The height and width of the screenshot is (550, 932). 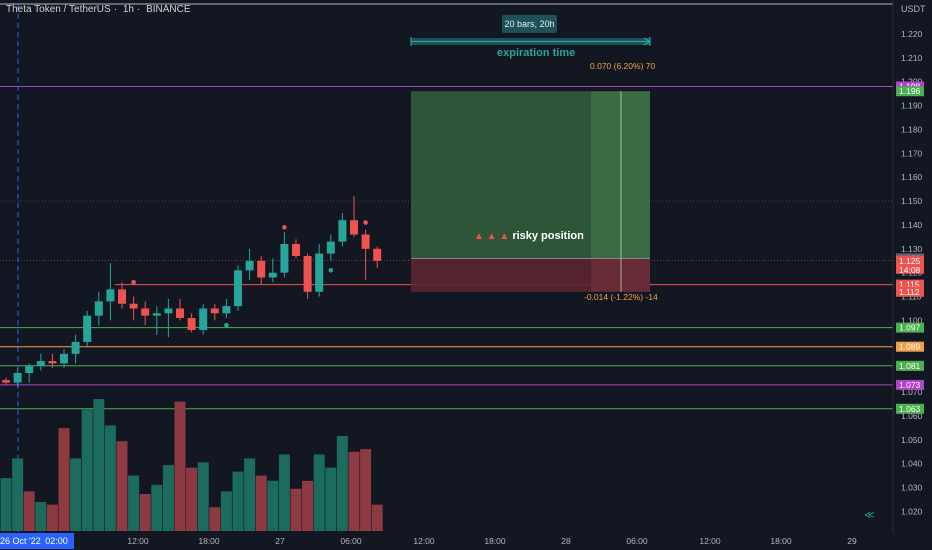 What do you see at coordinates (220, 287) in the screenshot?
I see `signal-markers` at bounding box center [220, 287].